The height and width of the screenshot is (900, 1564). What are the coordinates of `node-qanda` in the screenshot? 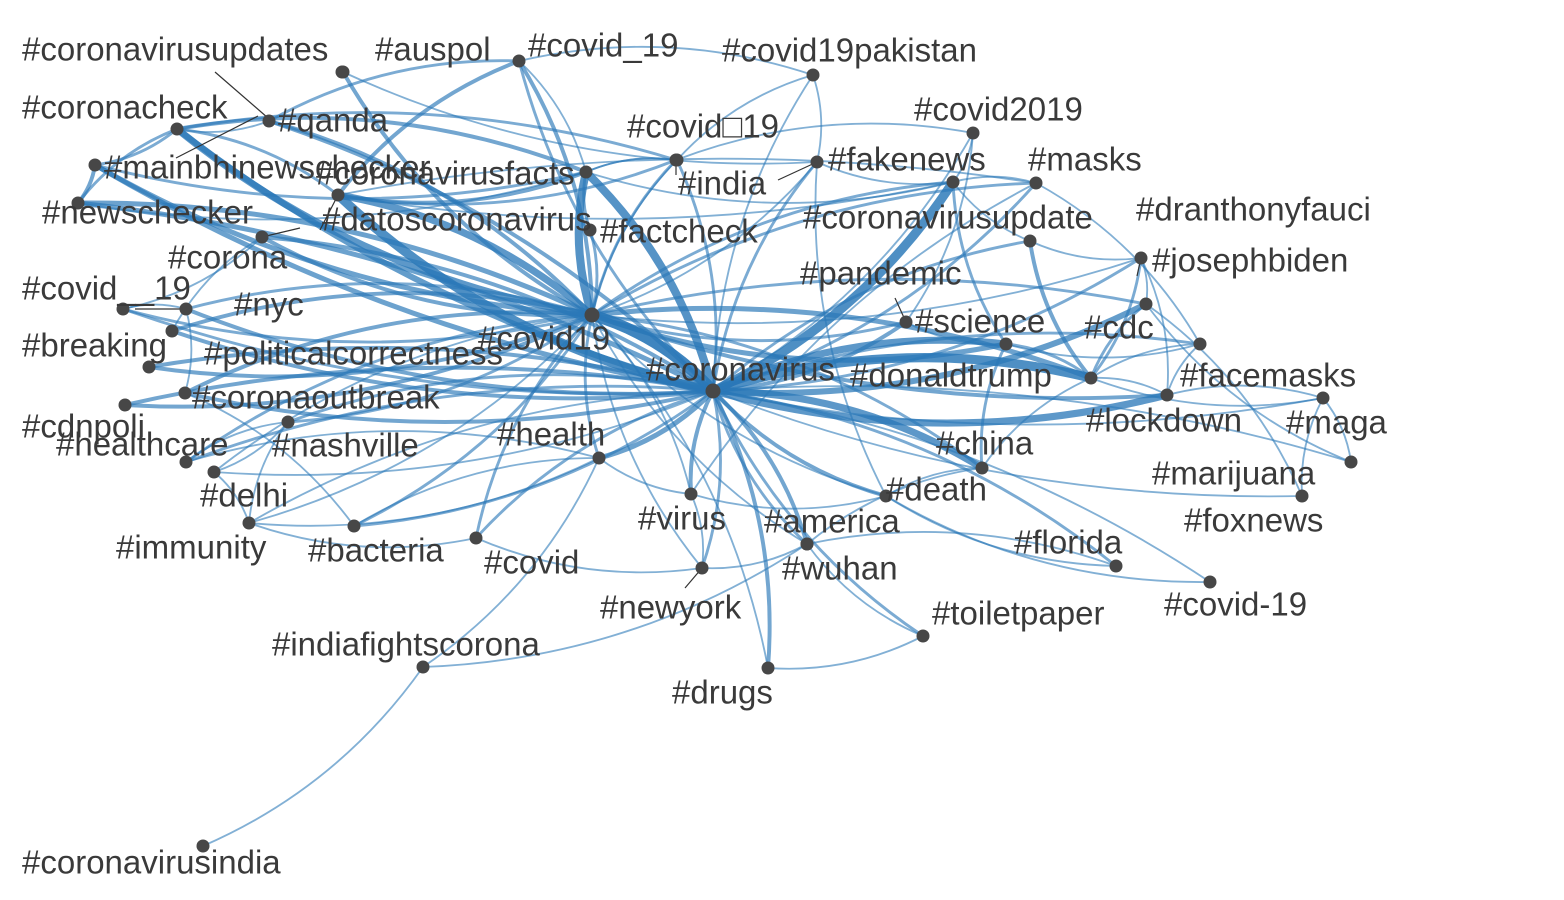 It's located at (269, 121).